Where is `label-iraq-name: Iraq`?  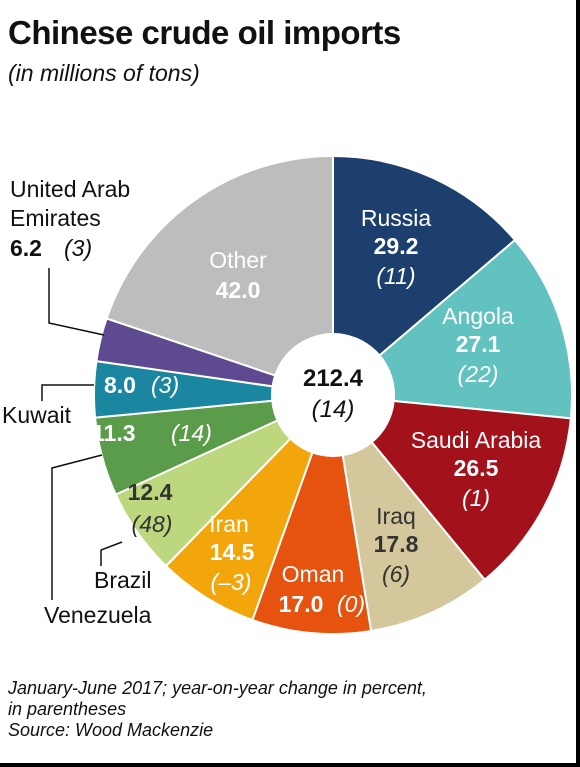 label-iraq-name: Iraq is located at coordinates (396, 516).